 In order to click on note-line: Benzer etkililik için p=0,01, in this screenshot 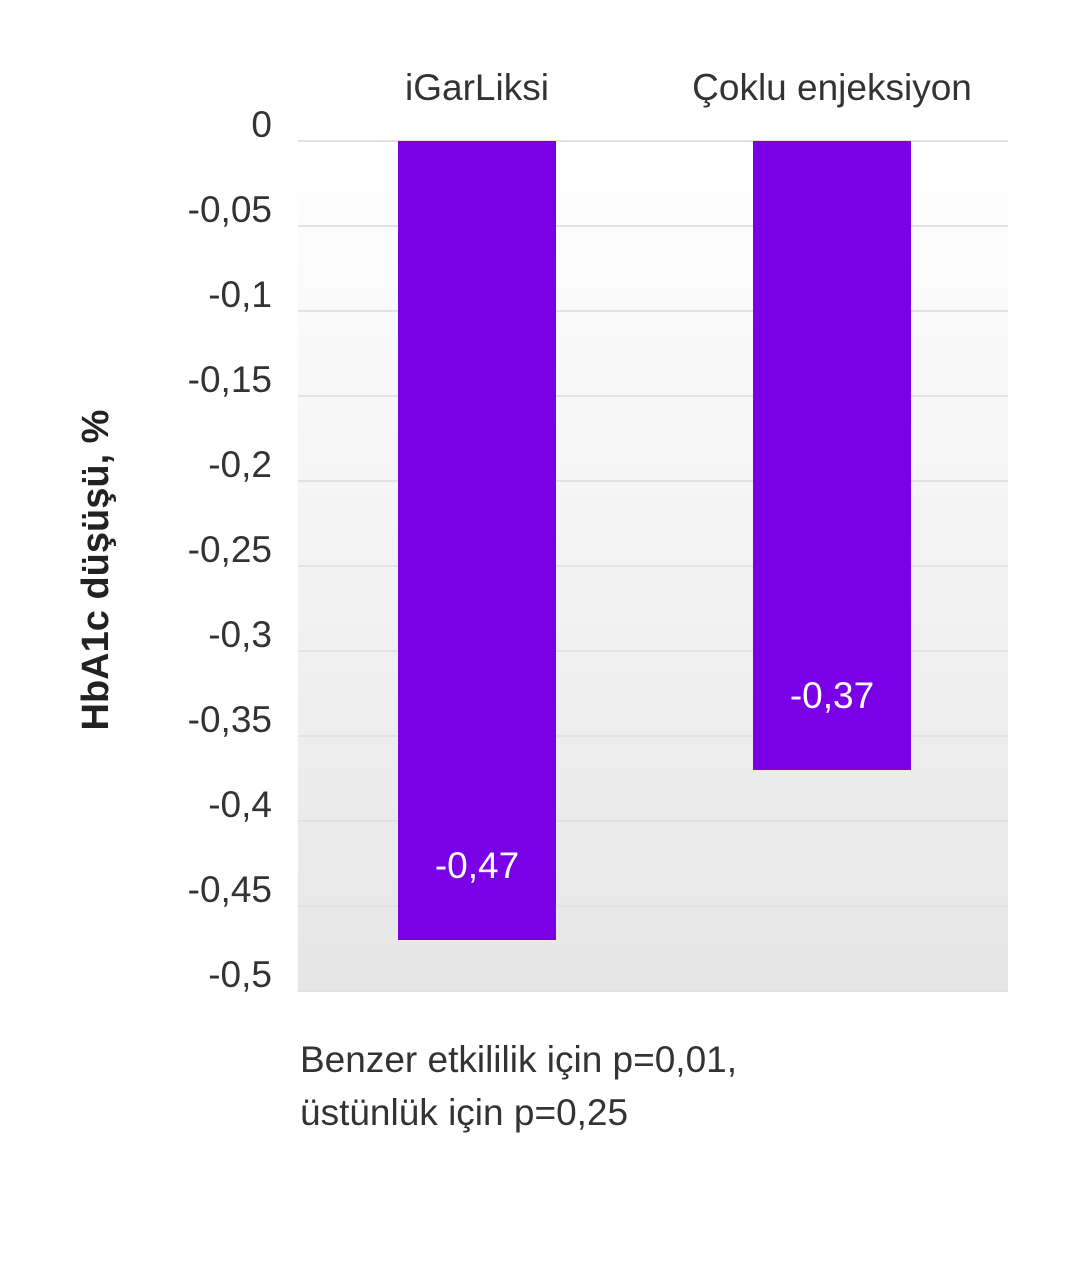, I will do `click(518, 1059)`.